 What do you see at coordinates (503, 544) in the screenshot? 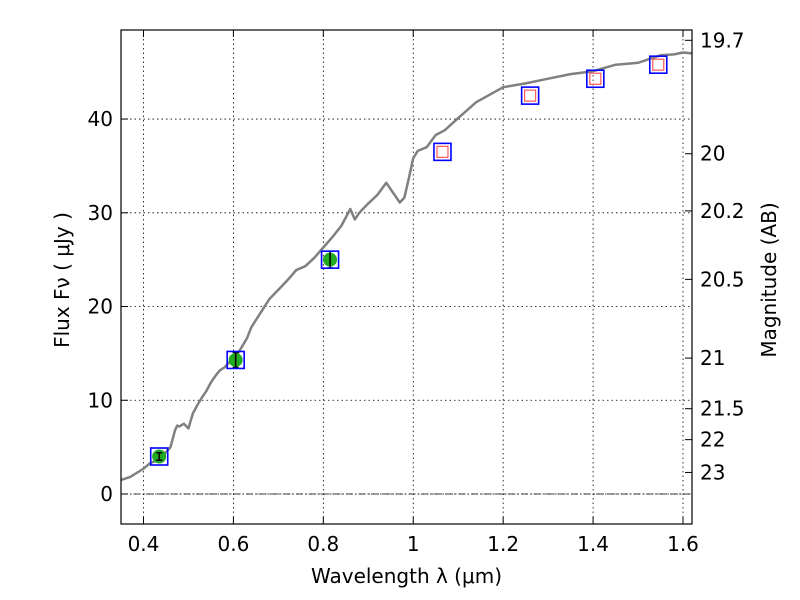
I see `x-tick-label: 1.2` at bounding box center [503, 544].